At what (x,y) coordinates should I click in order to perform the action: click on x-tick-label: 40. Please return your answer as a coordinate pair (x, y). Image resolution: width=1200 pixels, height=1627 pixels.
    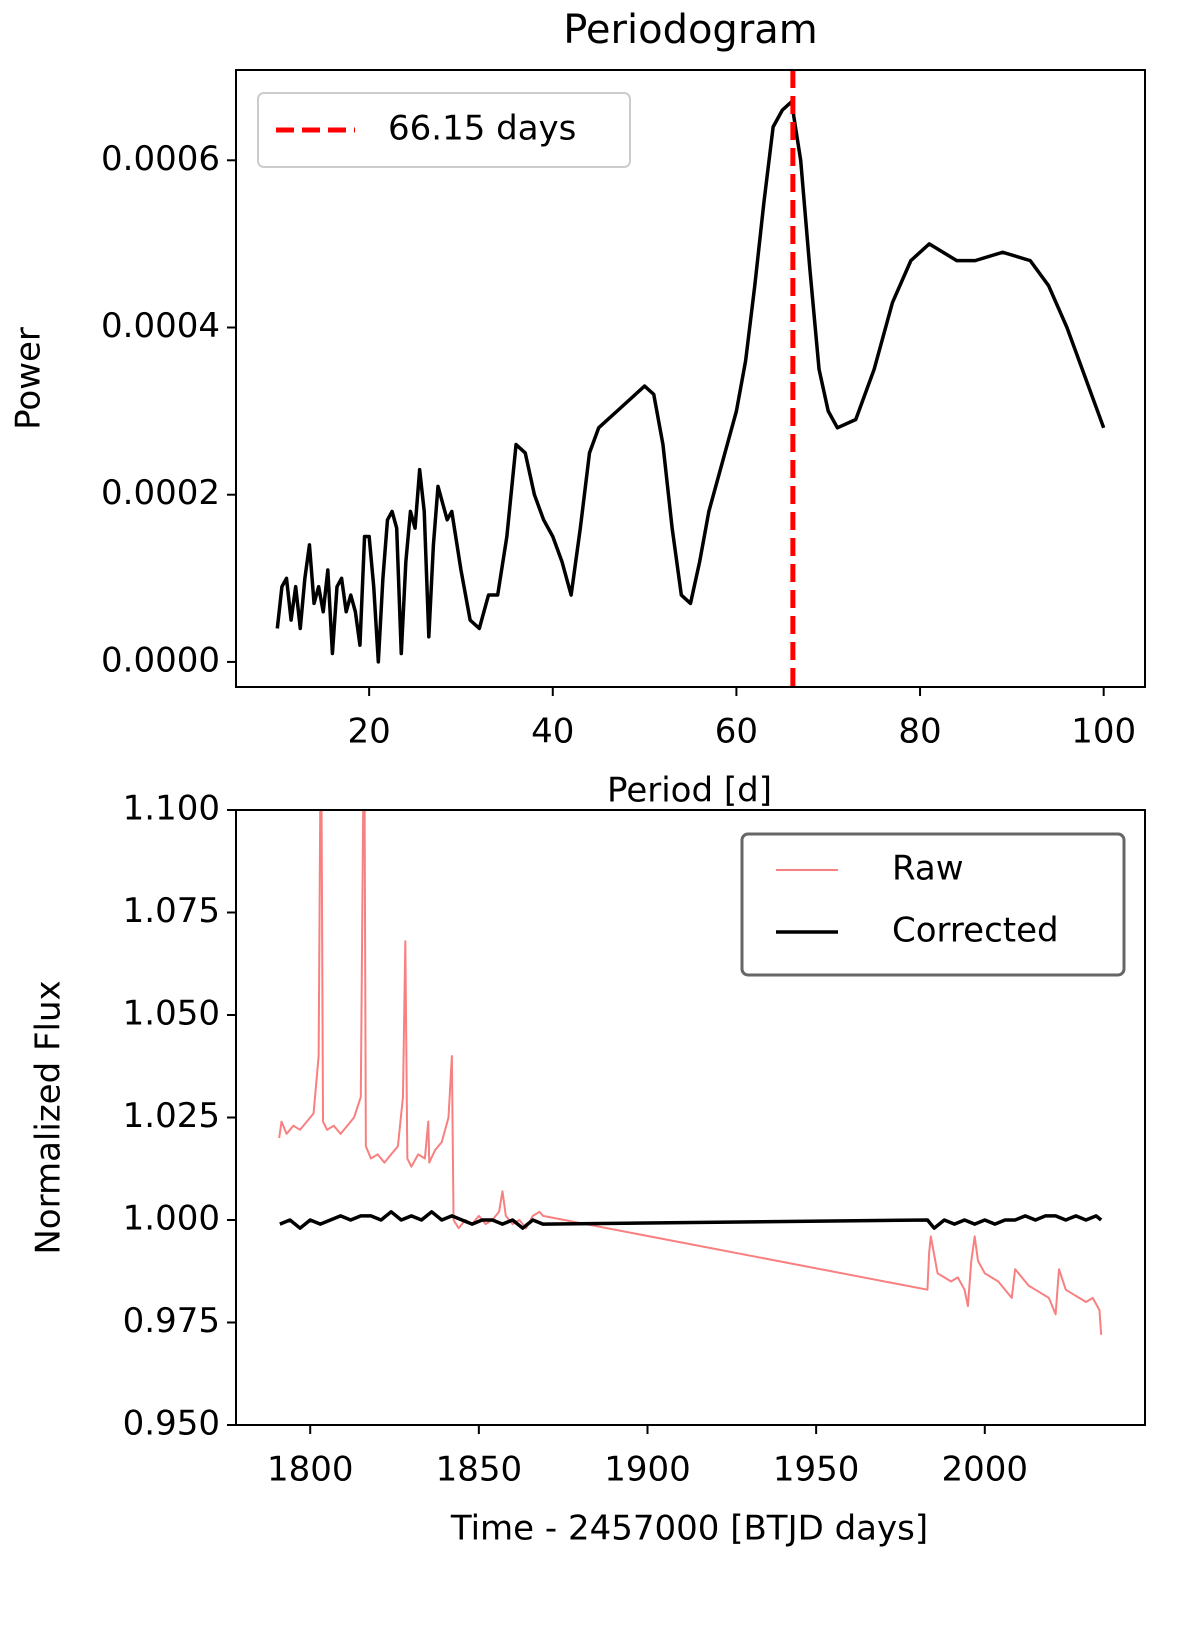
    Looking at the image, I should click on (552, 732).